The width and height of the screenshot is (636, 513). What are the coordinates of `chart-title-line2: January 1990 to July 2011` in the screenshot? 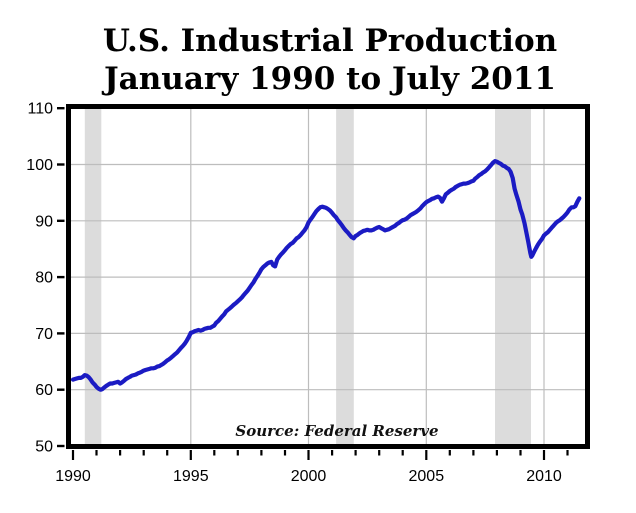 It's located at (328, 79).